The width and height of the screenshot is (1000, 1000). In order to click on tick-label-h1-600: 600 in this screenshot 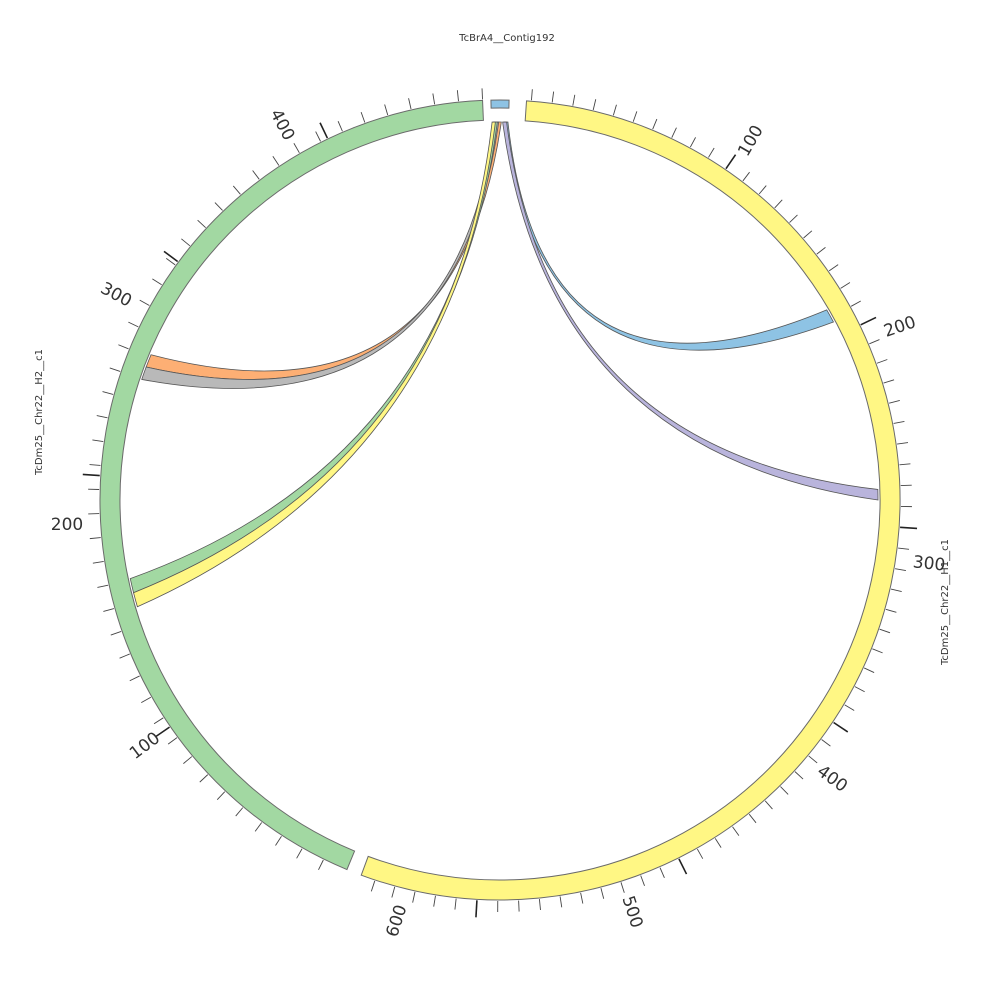, I will do `click(396, 920)`.